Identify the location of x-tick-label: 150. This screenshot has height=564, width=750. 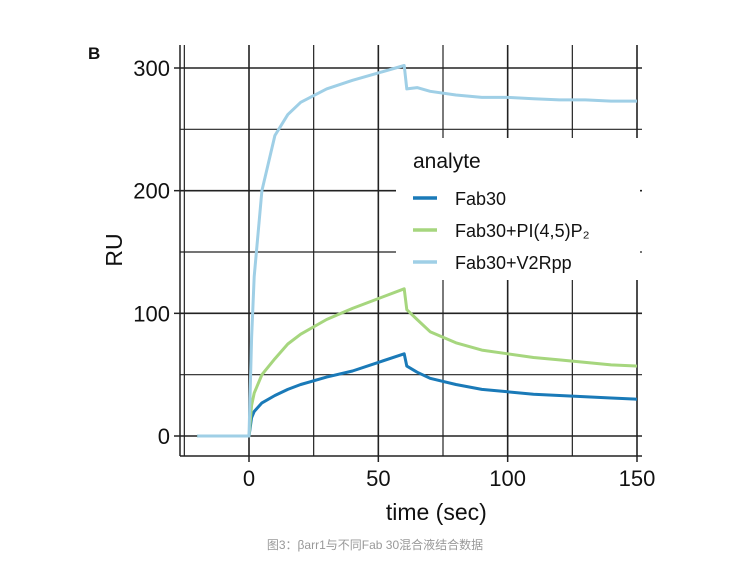
(637, 478).